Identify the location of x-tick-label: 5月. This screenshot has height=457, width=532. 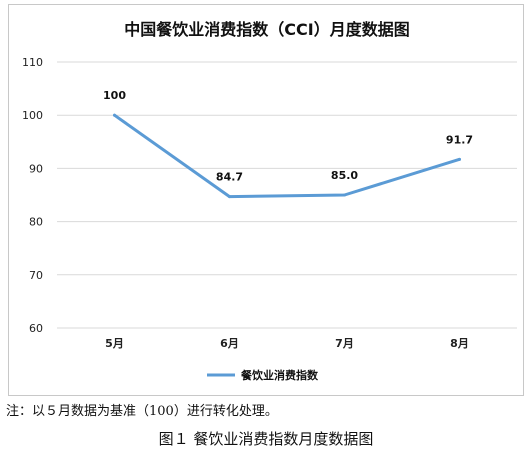
(114, 343).